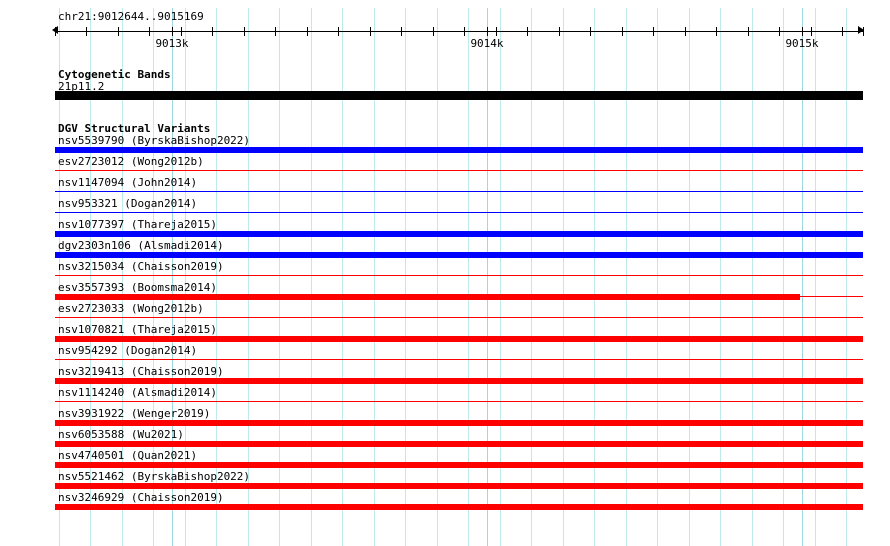 This screenshot has width=890, height=546. Describe the element at coordinates (114, 74) in the screenshot. I see `cytogenetic-bands-track-title: Cytogenetic Bands` at that location.